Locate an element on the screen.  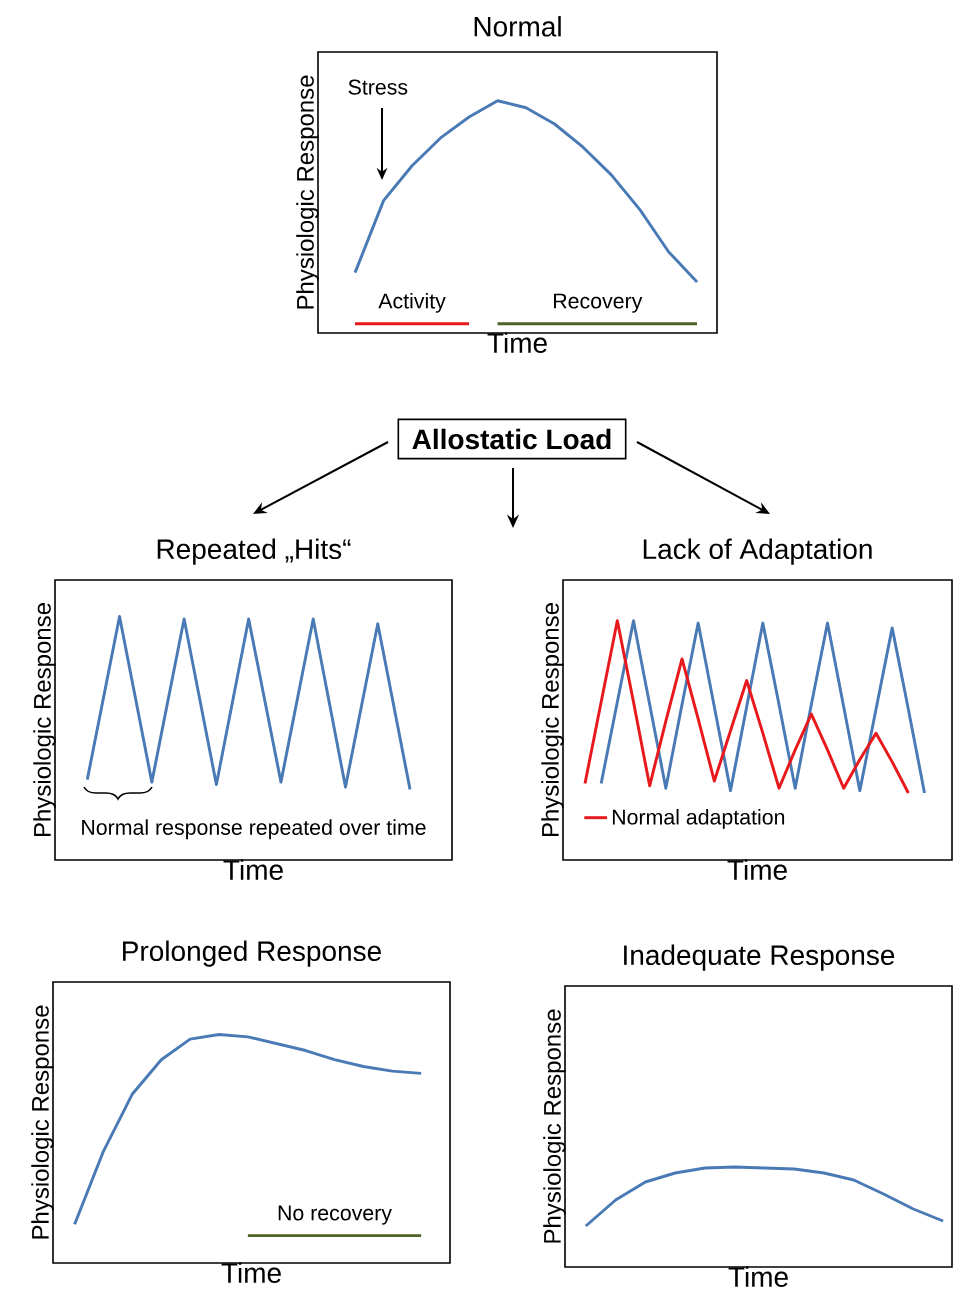
series-label: Activity is located at coordinates (412, 302).